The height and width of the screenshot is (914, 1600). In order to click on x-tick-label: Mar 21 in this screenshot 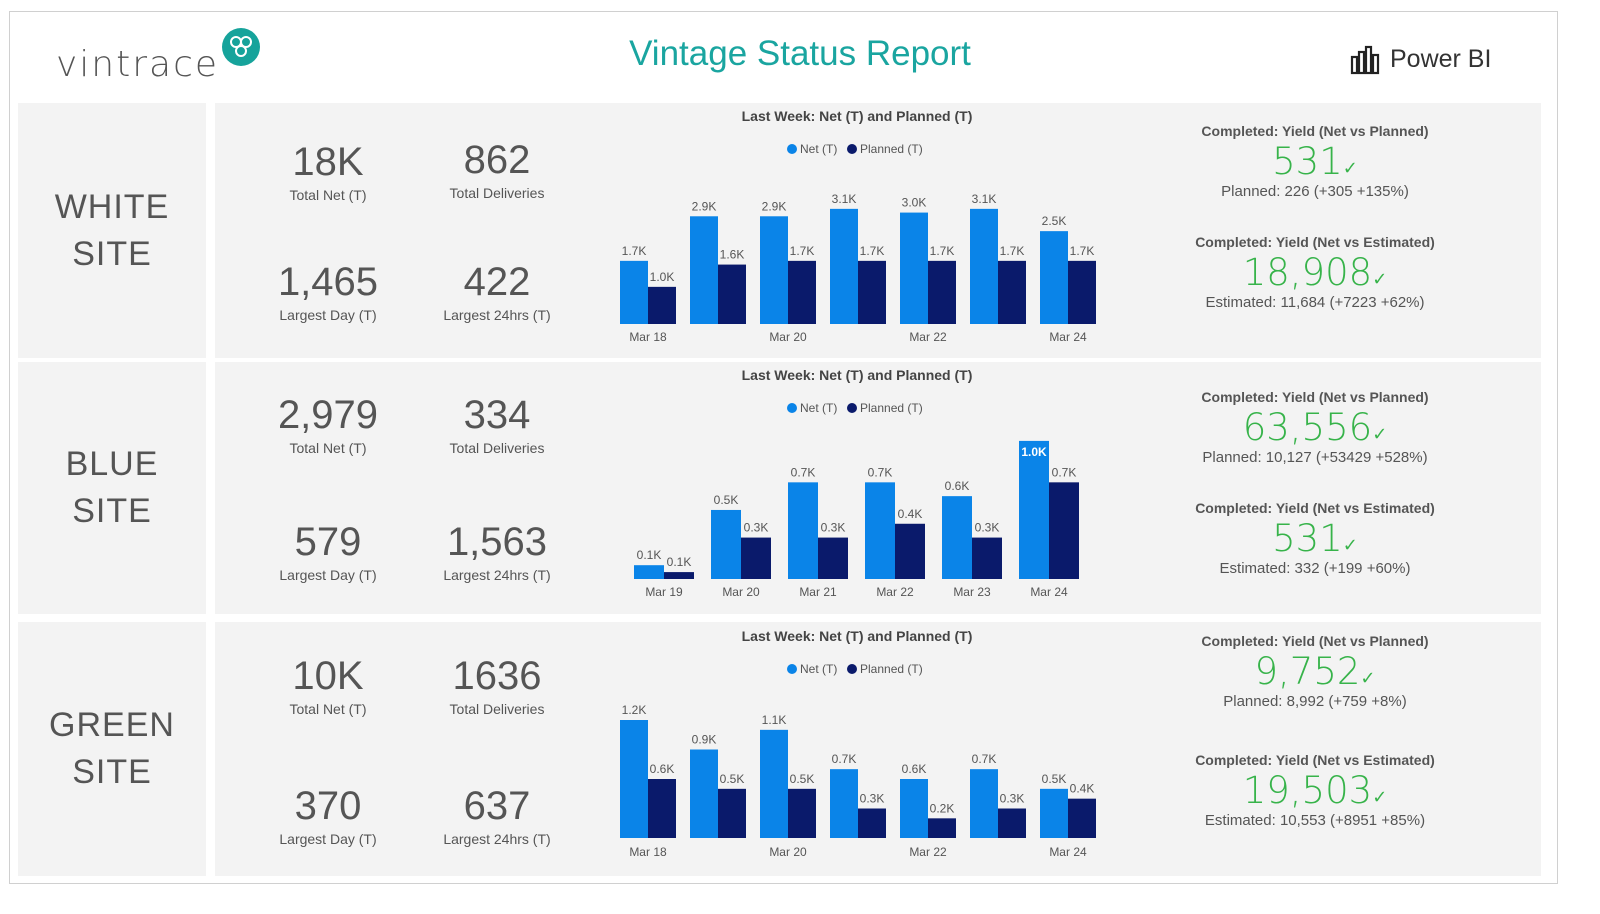, I will do `click(818, 592)`.